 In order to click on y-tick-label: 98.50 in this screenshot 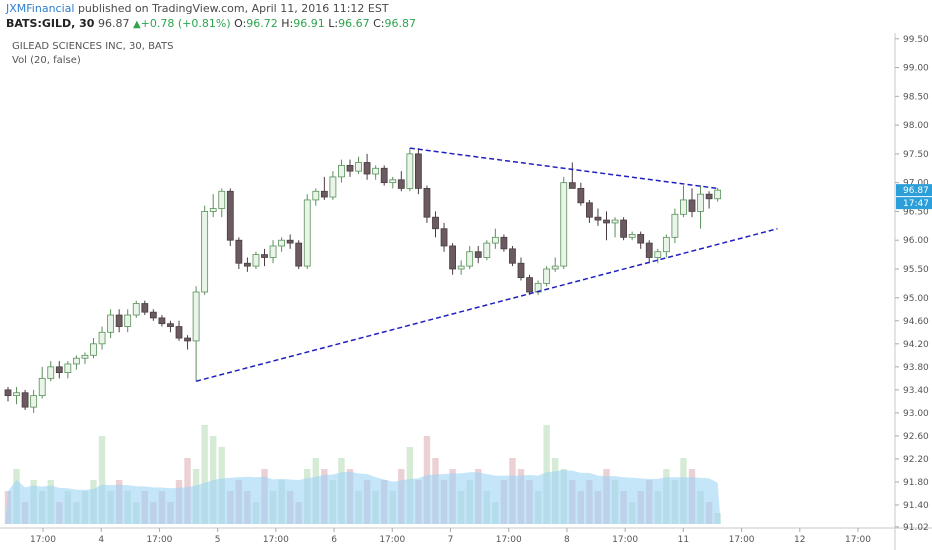, I will do `click(916, 97)`.